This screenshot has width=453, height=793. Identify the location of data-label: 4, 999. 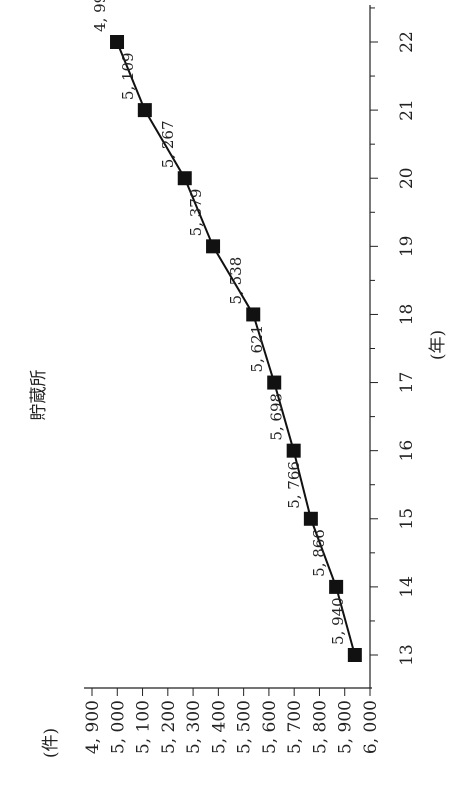
(100, 16).